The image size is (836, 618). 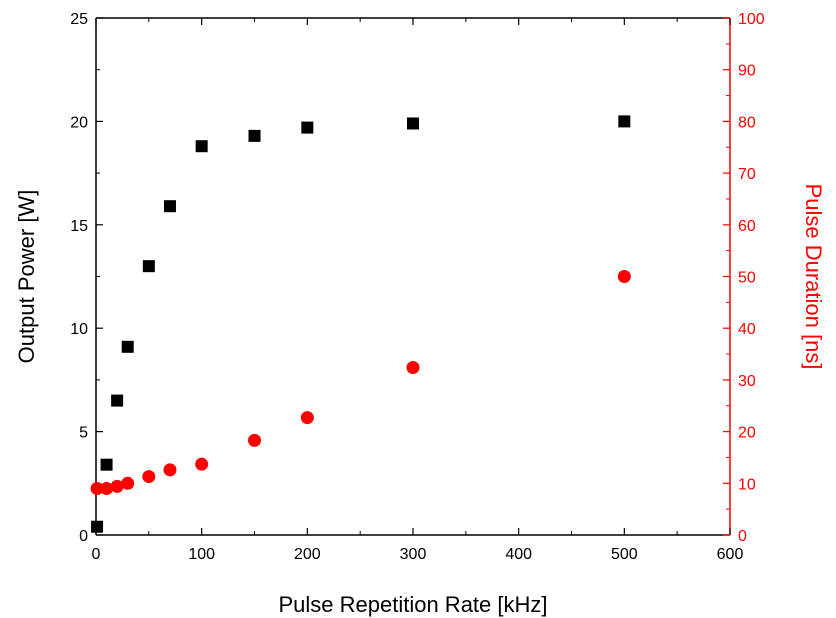 I want to click on y-right-tick-label: 60, so click(x=747, y=226).